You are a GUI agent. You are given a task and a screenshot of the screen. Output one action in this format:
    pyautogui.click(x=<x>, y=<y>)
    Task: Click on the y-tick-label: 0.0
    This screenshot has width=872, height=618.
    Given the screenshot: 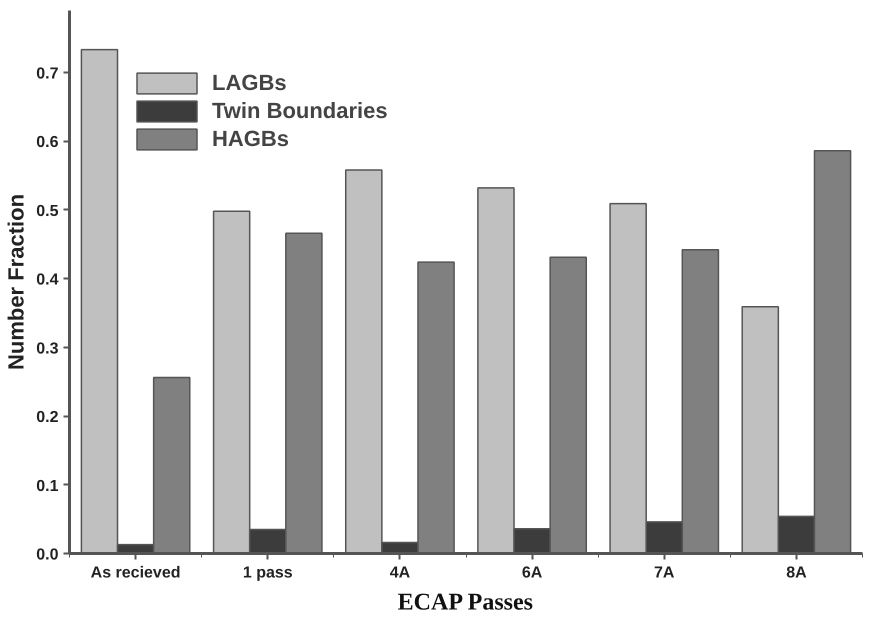 What is the action you would take?
    pyautogui.click(x=47, y=555)
    